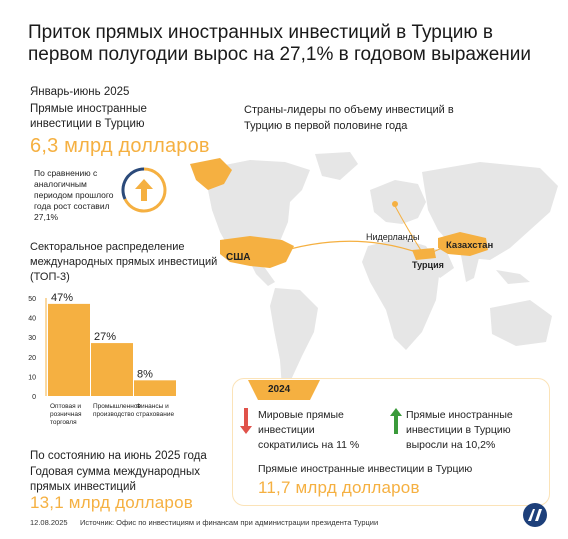  Describe the element at coordinates (46, 217) in the screenshot. I see `comparison-line: 27,1%` at that location.